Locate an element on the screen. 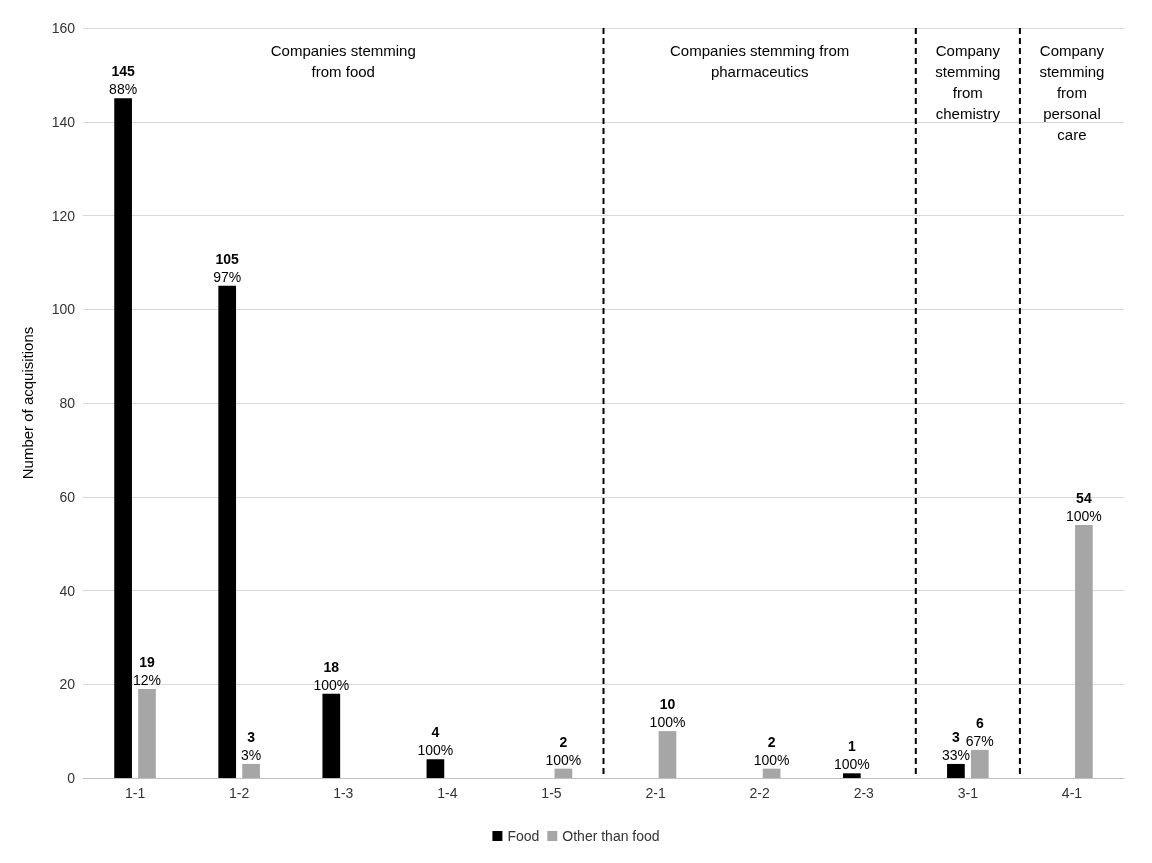 The image size is (1152, 863). annotation: 3% is located at coordinates (251, 754).